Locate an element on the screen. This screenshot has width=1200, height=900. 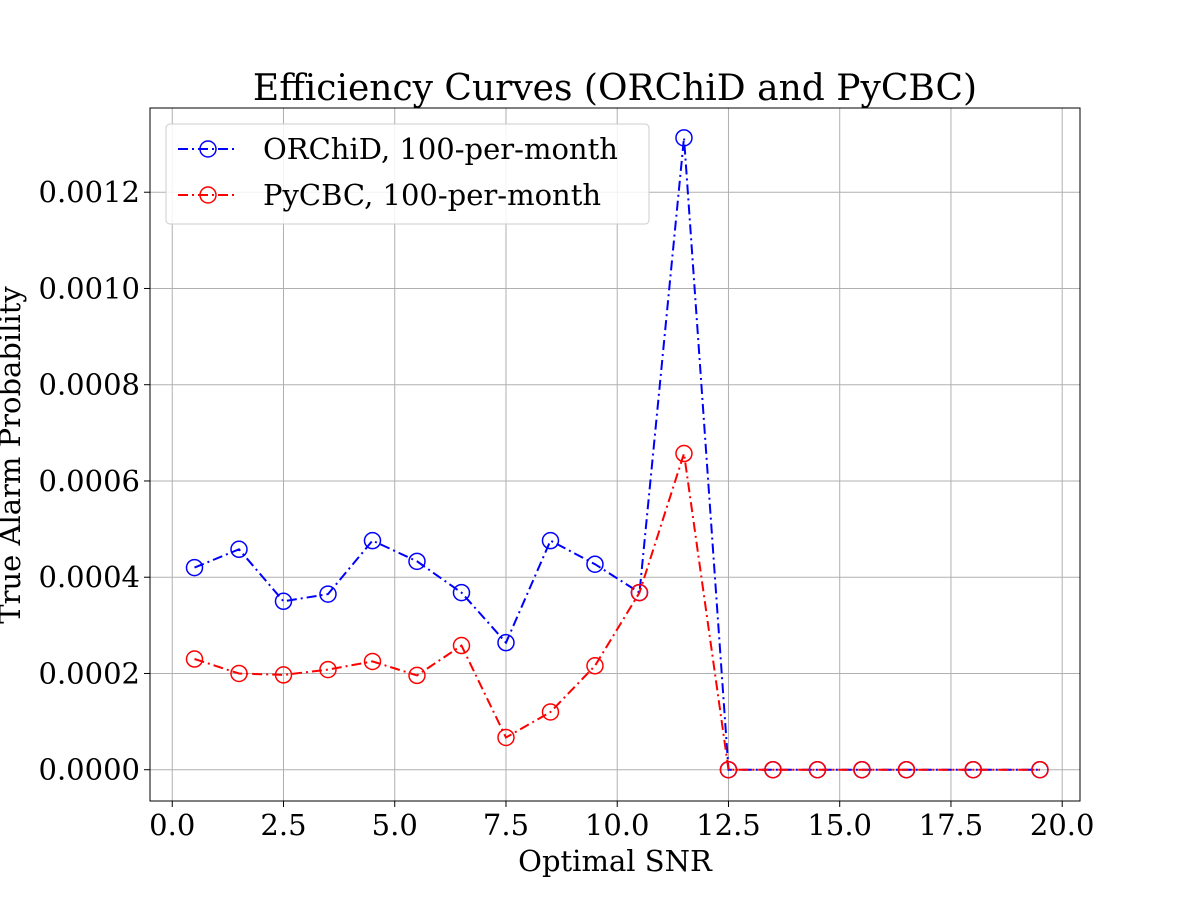
legend-box is located at coordinates (407, 174).